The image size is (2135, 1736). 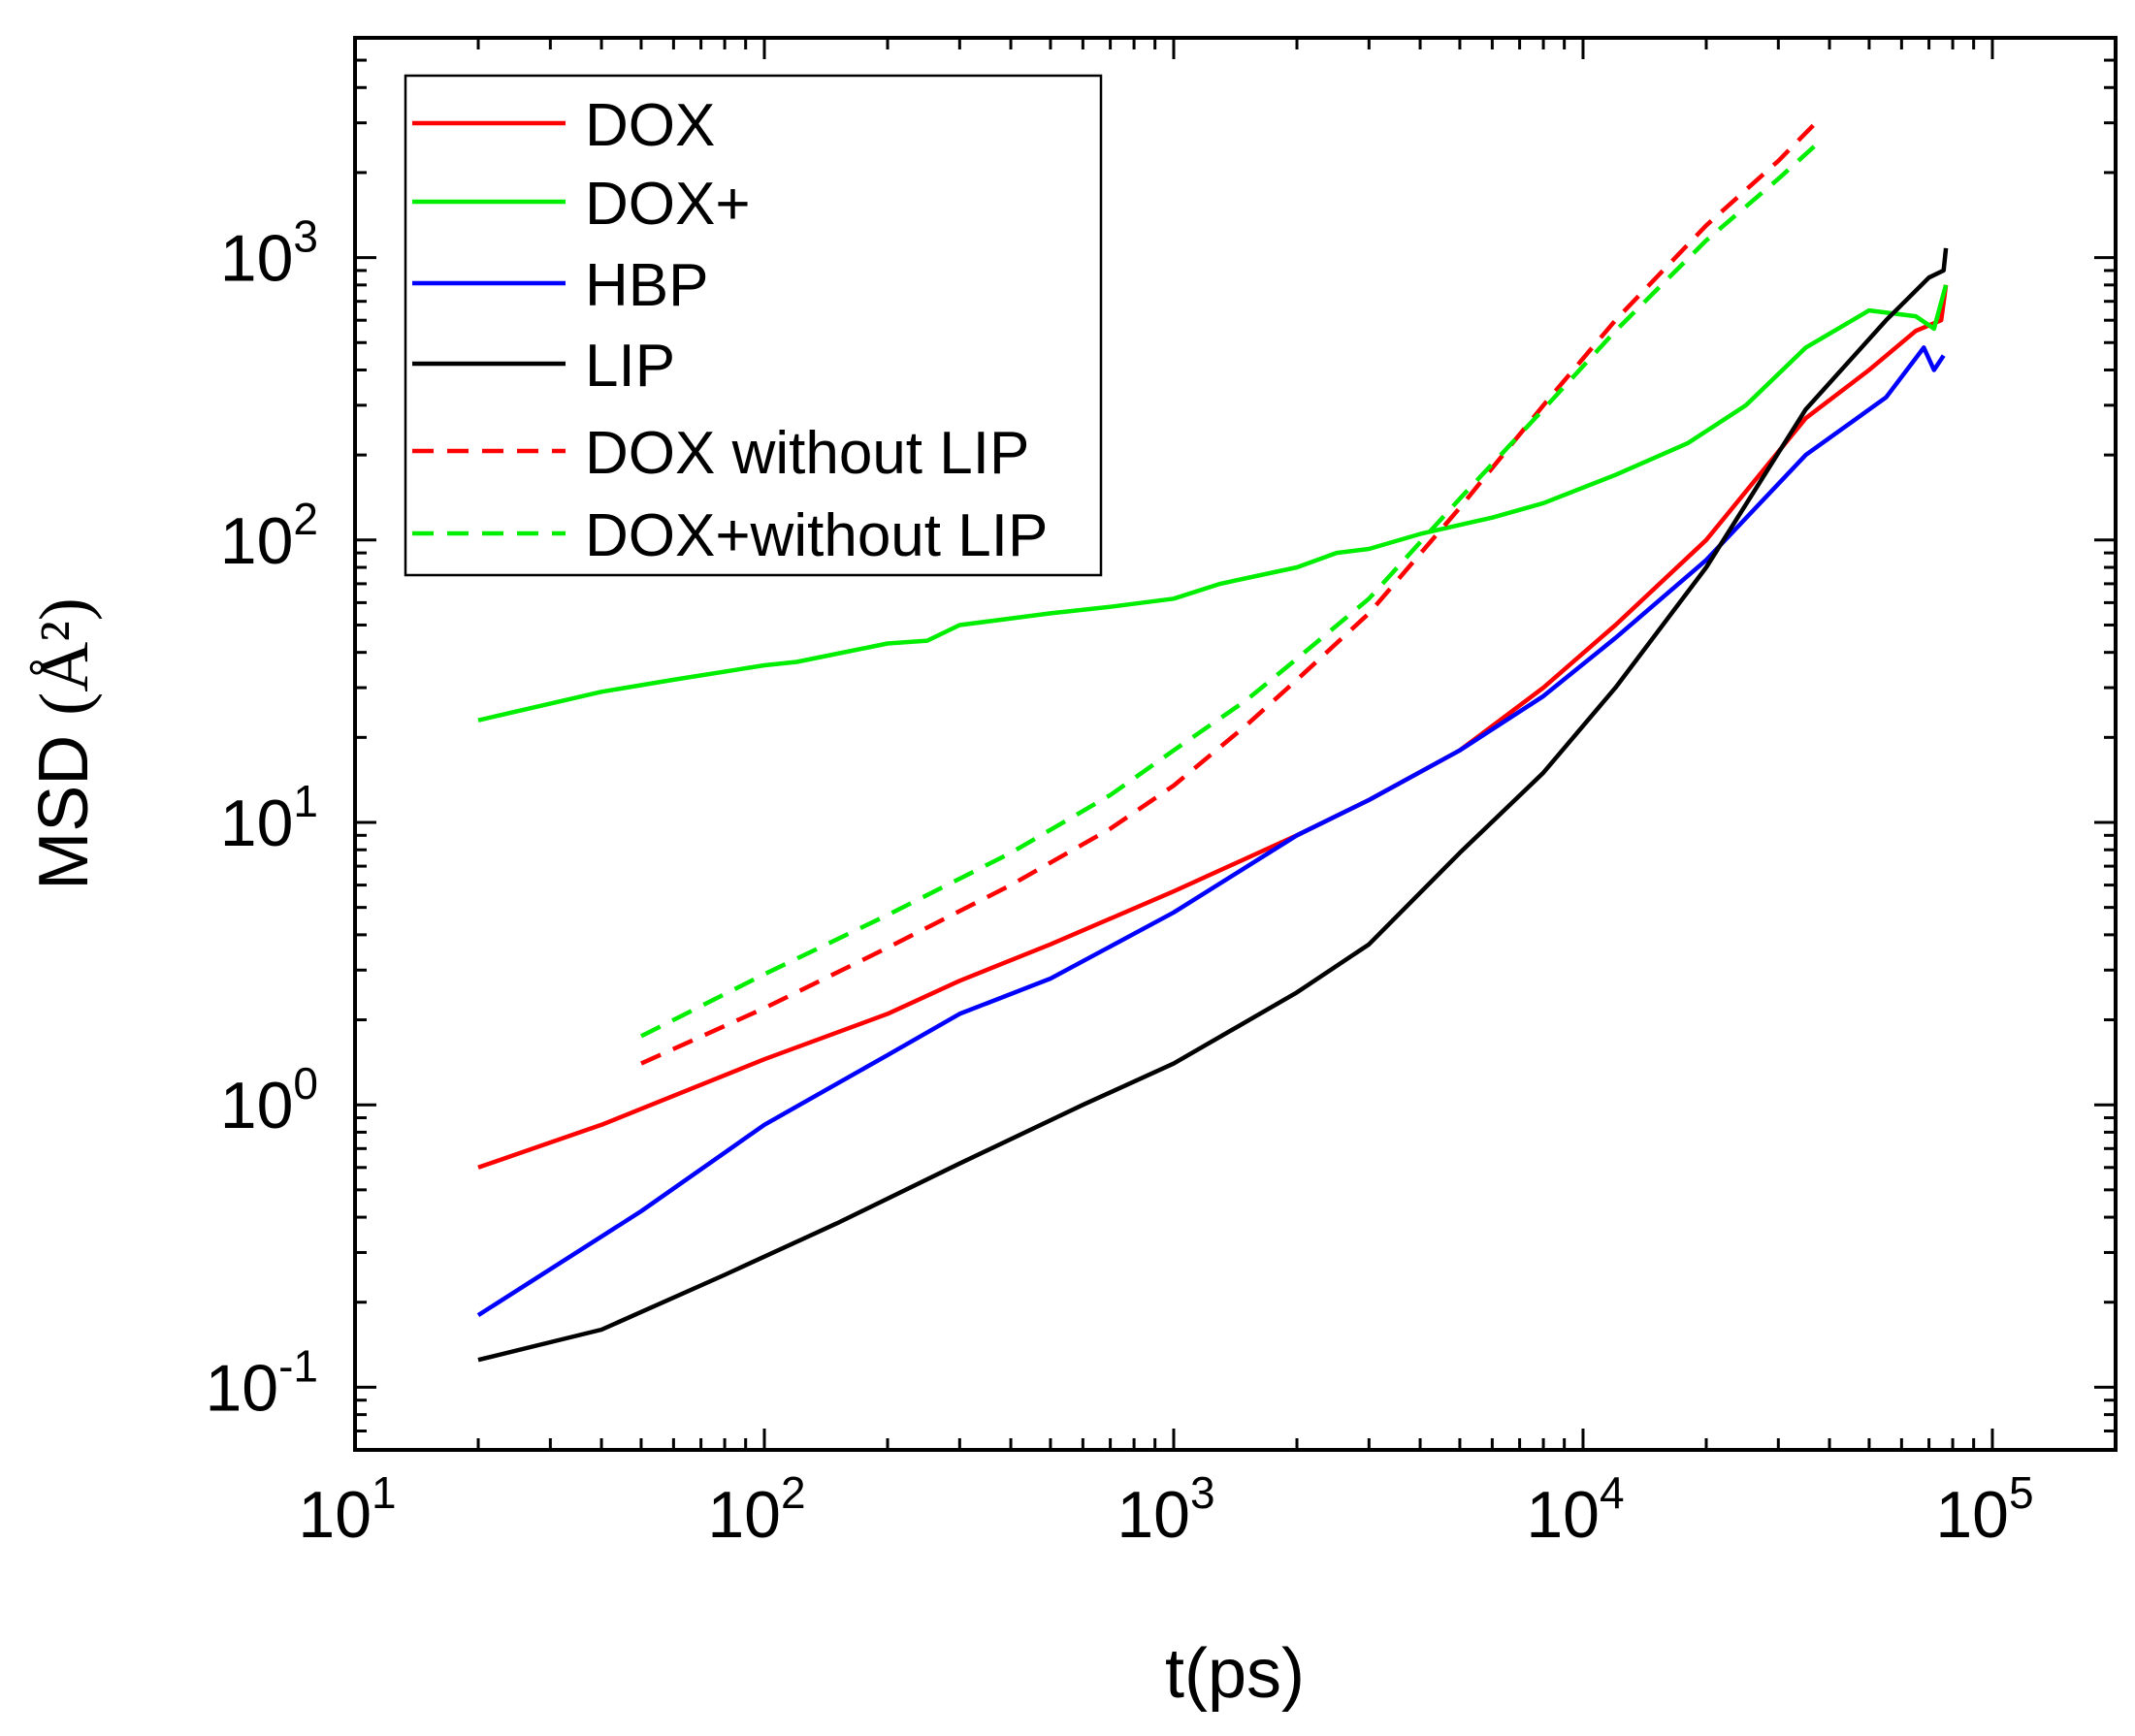 What do you see at coordinates (1202, 1492) in the screenshot?
I see `x-tick-exp: 3` at bounding box center [1202, 1492].